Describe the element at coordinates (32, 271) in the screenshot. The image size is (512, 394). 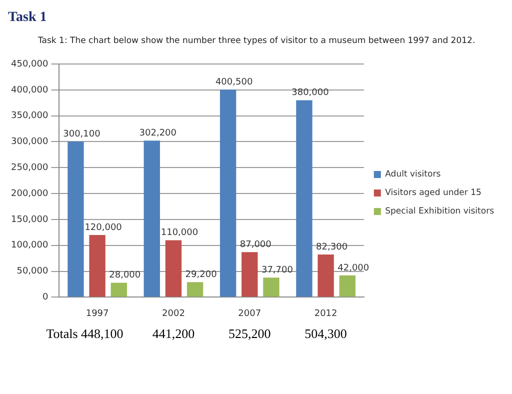
I see `y-tick-label: 50,000` at that location.